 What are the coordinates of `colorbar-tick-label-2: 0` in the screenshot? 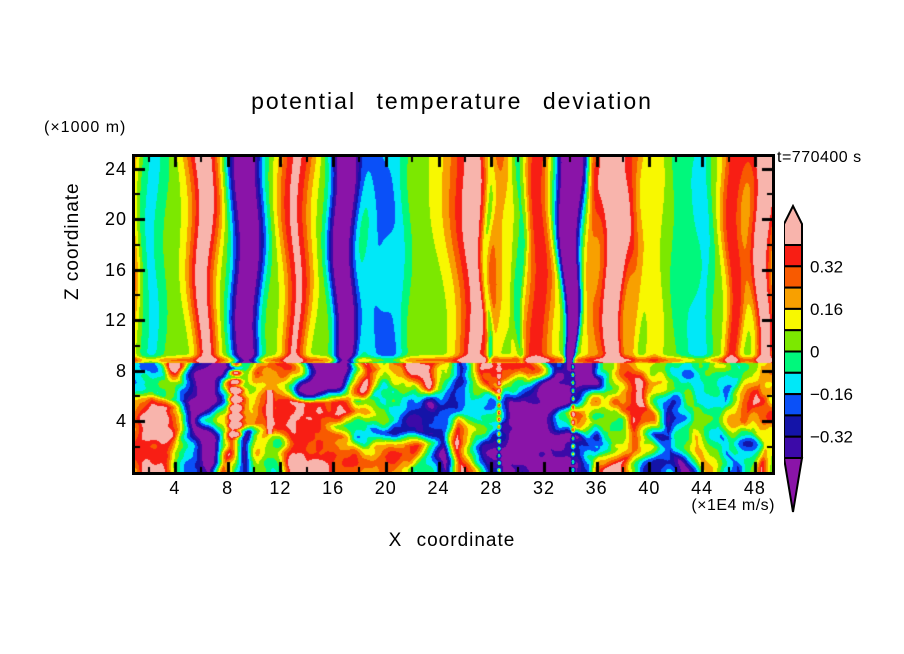 It's located at (814, 352).